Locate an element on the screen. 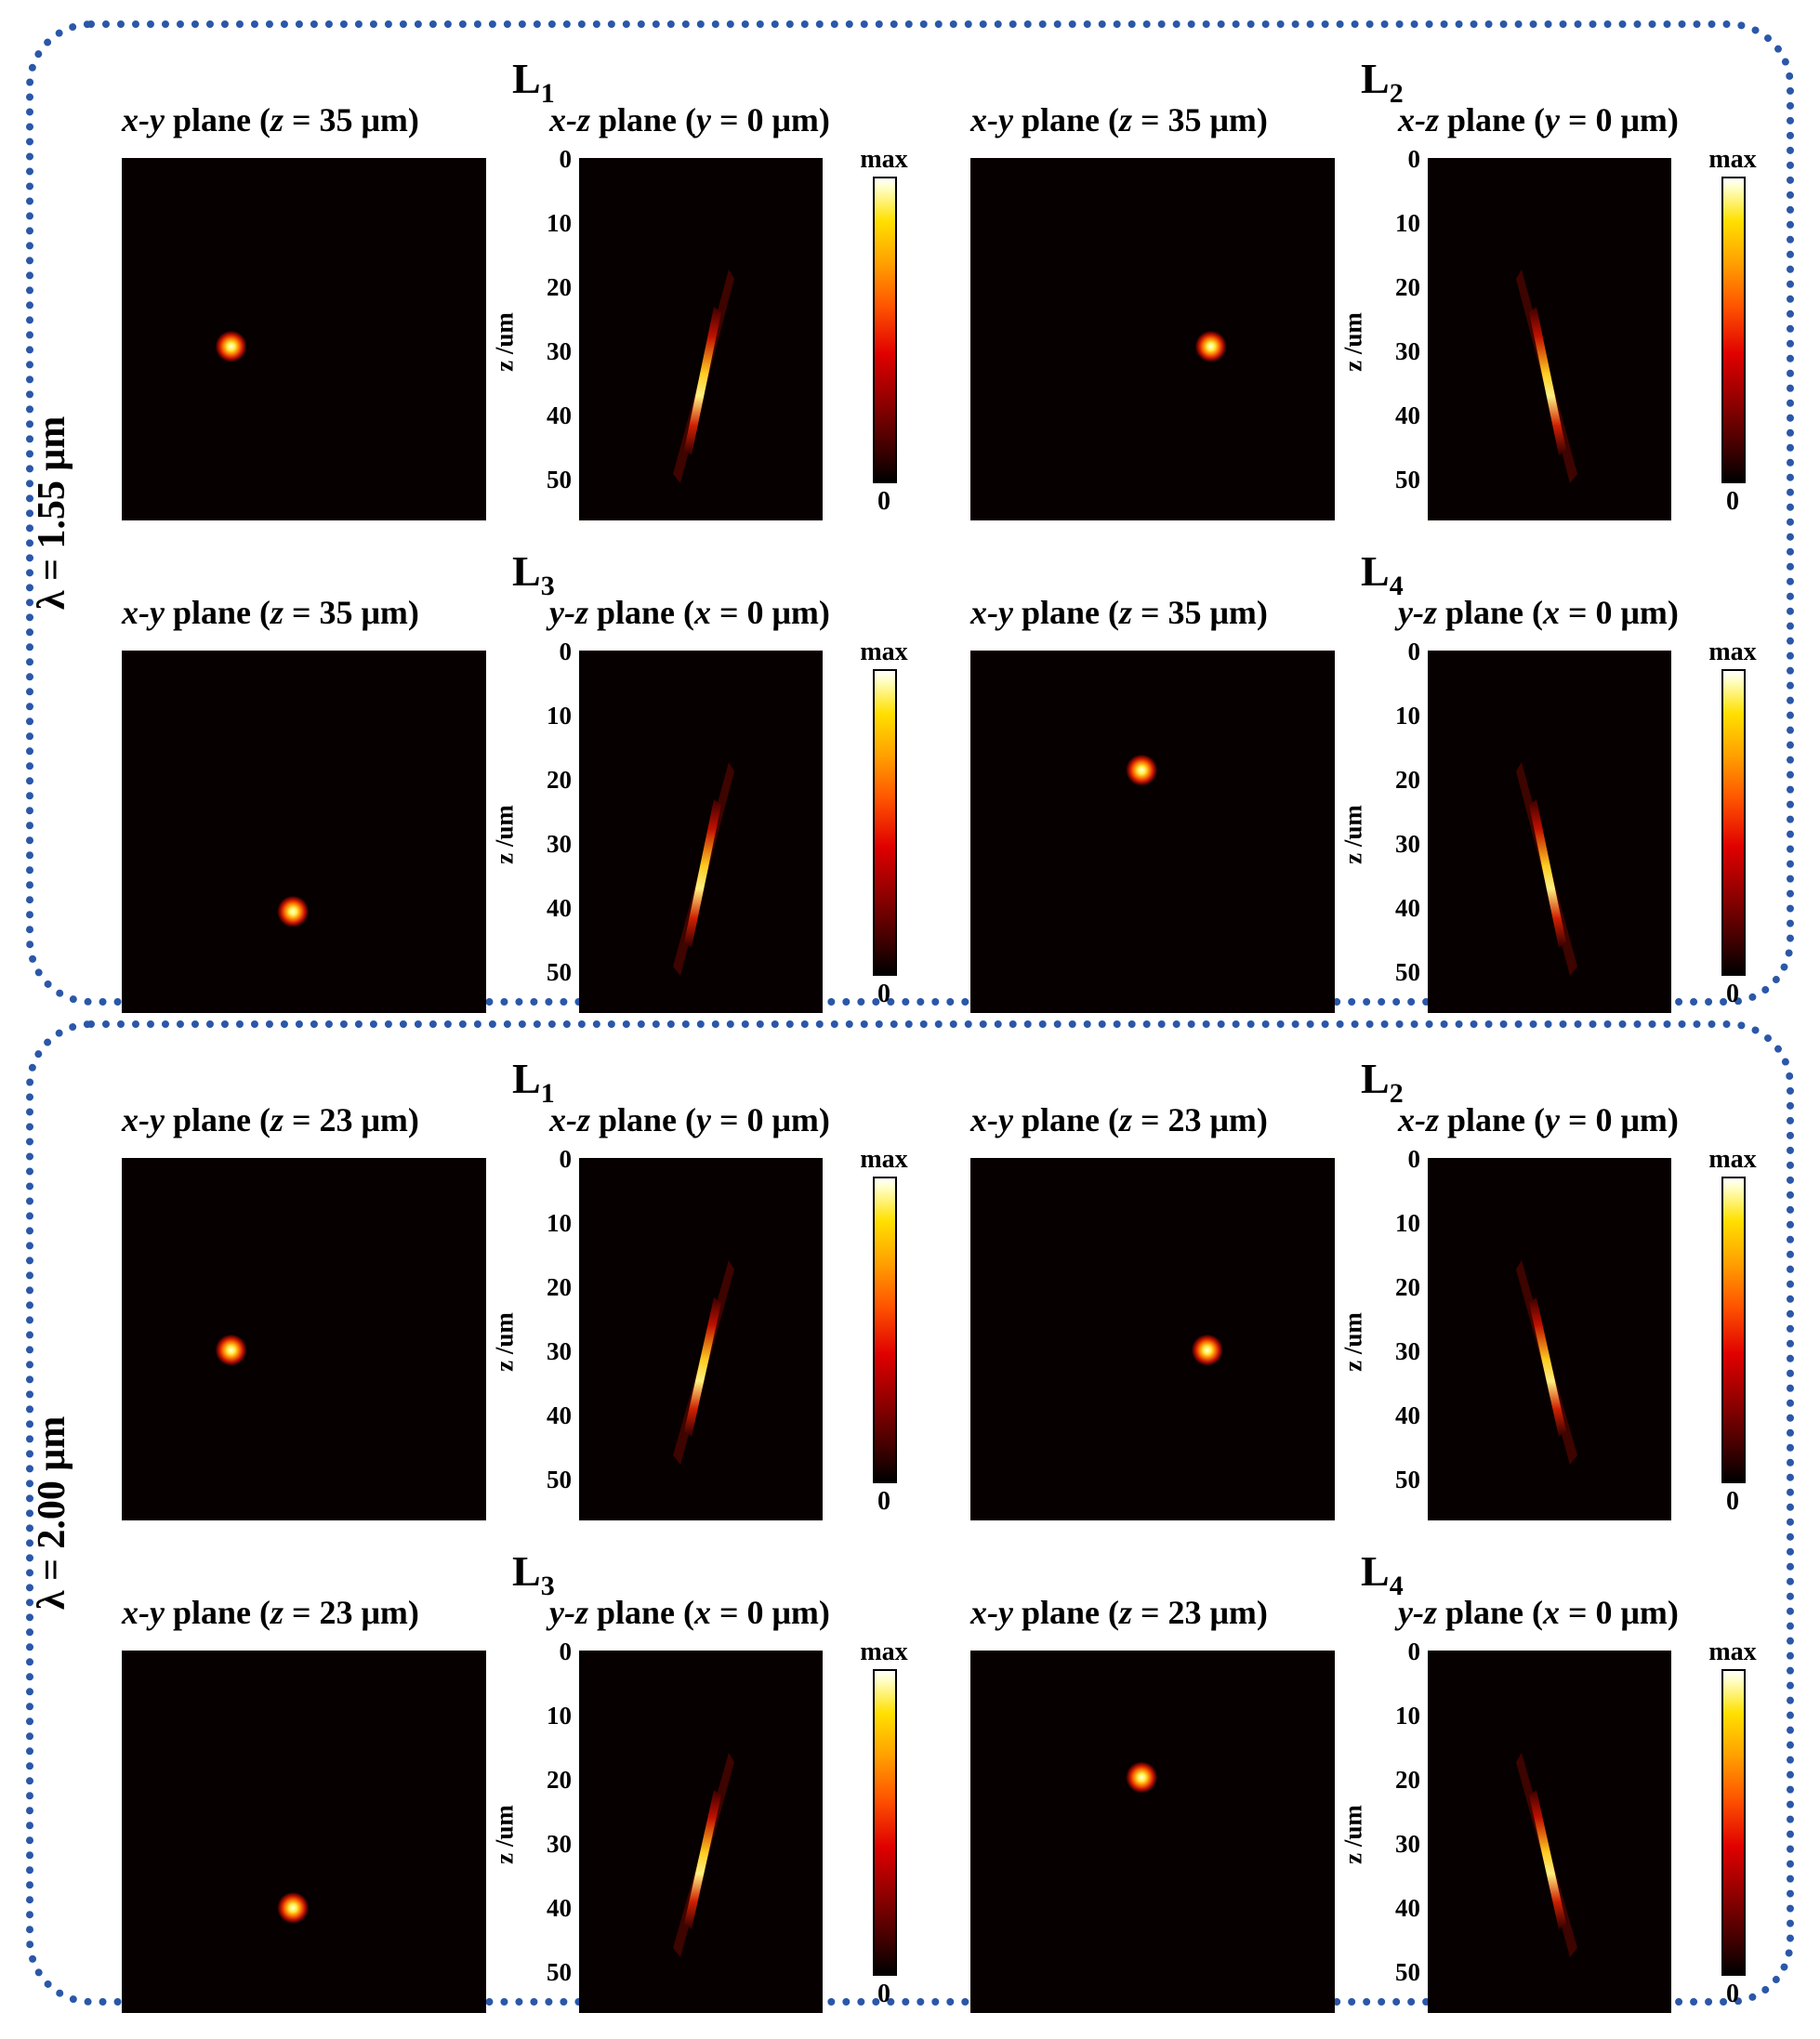  lens-index: 1 is located at coordinates (547, 1094).